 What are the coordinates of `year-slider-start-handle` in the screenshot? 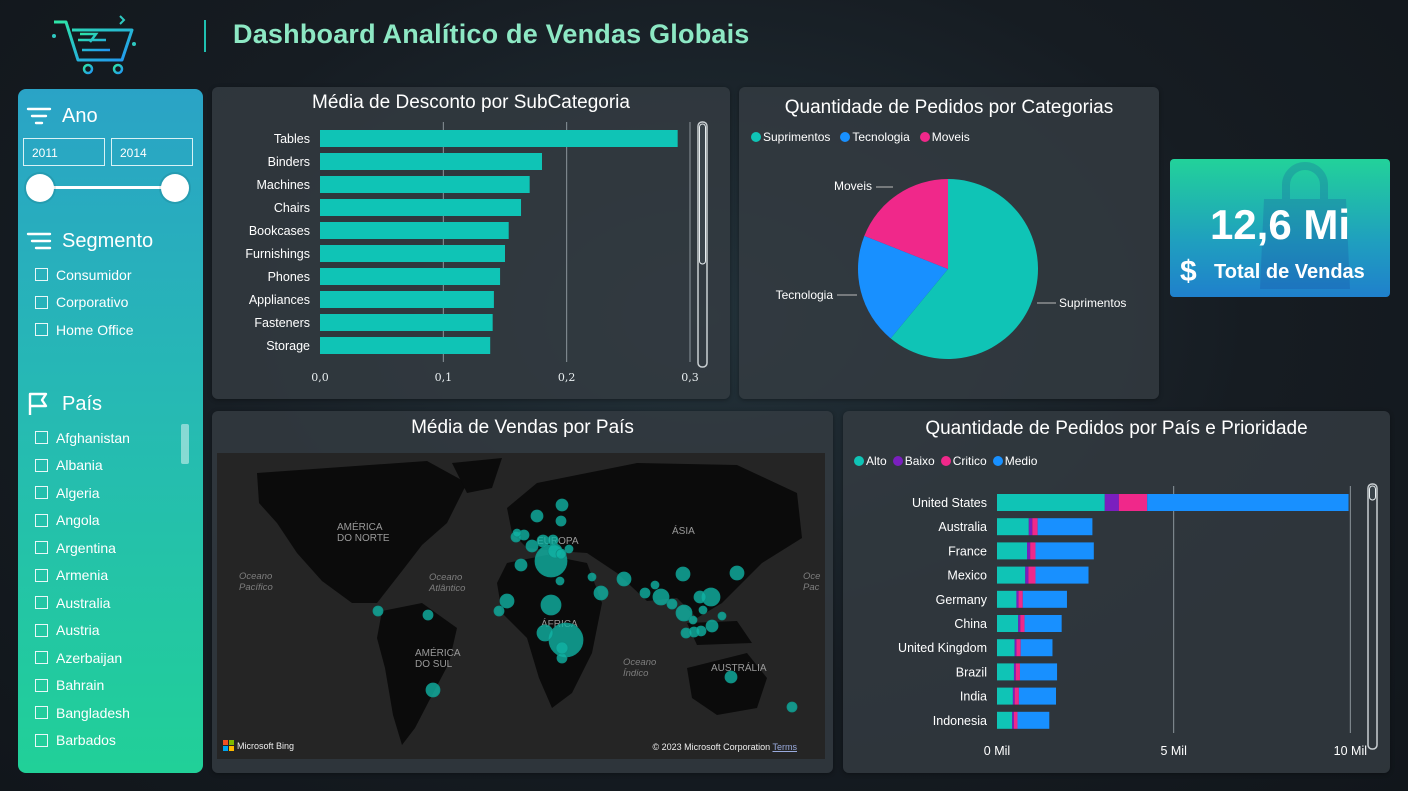 It's located at (40, 188).